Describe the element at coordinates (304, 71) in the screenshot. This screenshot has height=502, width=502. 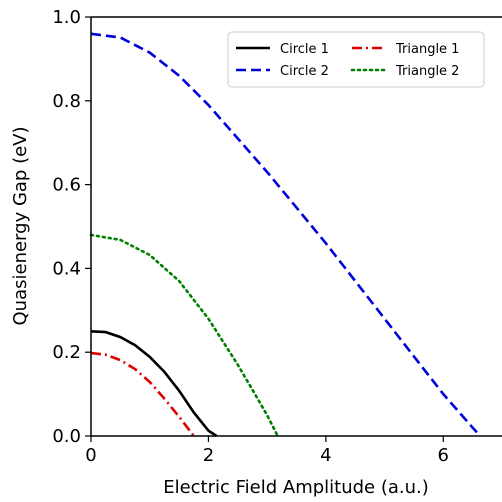
I see `legend-label: Circle 2` at that location.